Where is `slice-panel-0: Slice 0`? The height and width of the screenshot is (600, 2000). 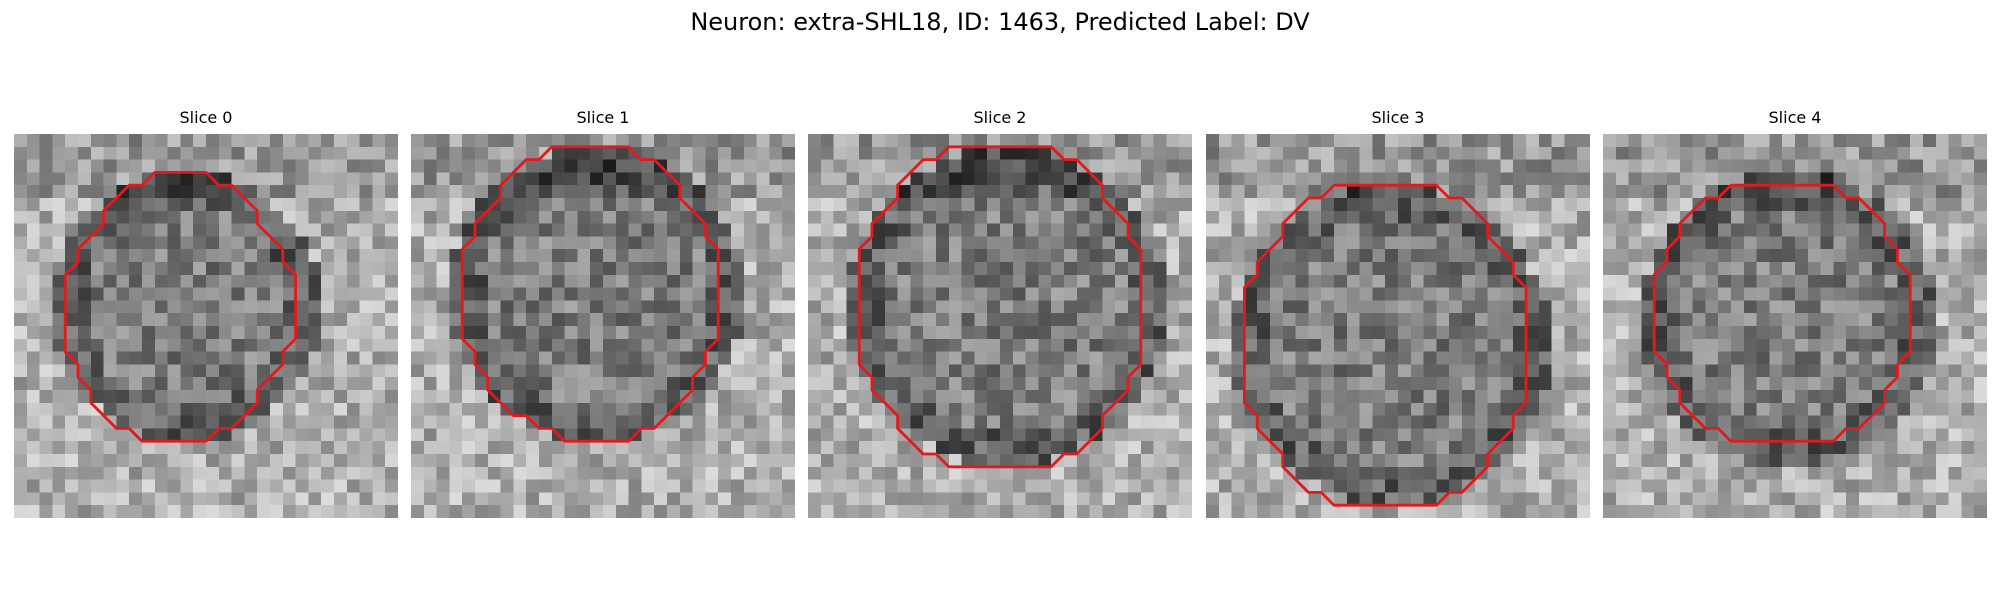
slice-panel-0: Slice 0 is located at coordinates (206, 313).